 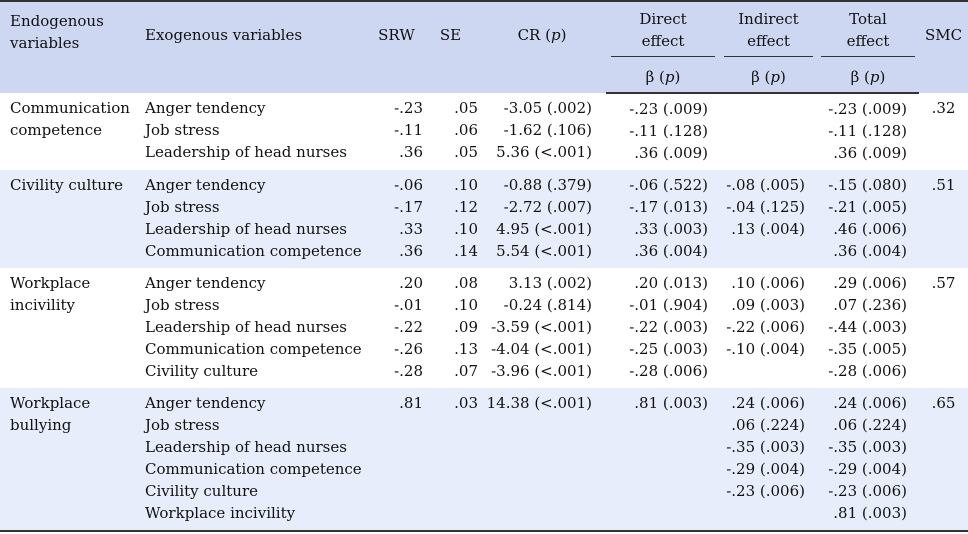 What do you see at coordinates (450, 46) in the screenshot?
I see `se-header: SE` at bounding box center [450, 46].